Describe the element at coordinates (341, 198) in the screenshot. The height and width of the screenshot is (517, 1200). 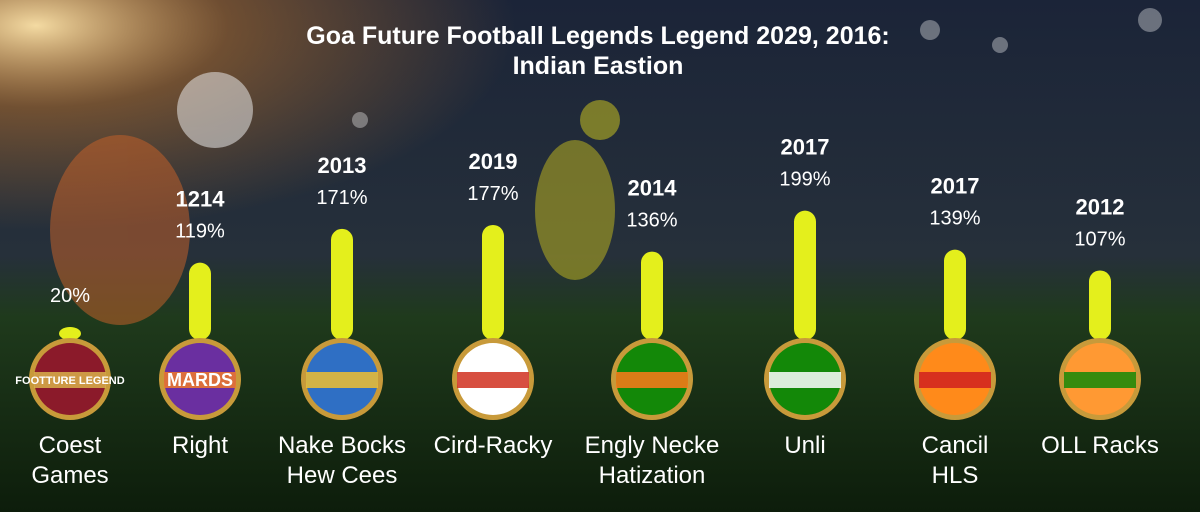
I see `value-label: 171%` at that location.